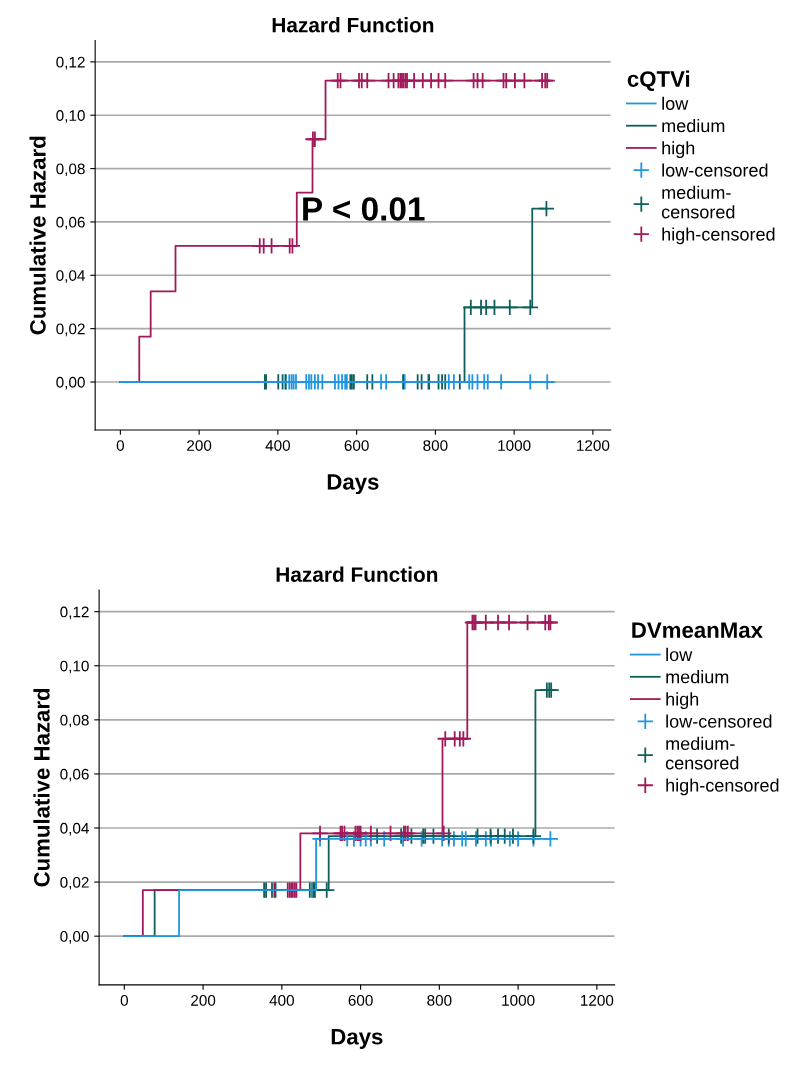  Describe the element at coordinates (658, 81) in the screenshot. I see `legend-title: cQTVi` at that location.